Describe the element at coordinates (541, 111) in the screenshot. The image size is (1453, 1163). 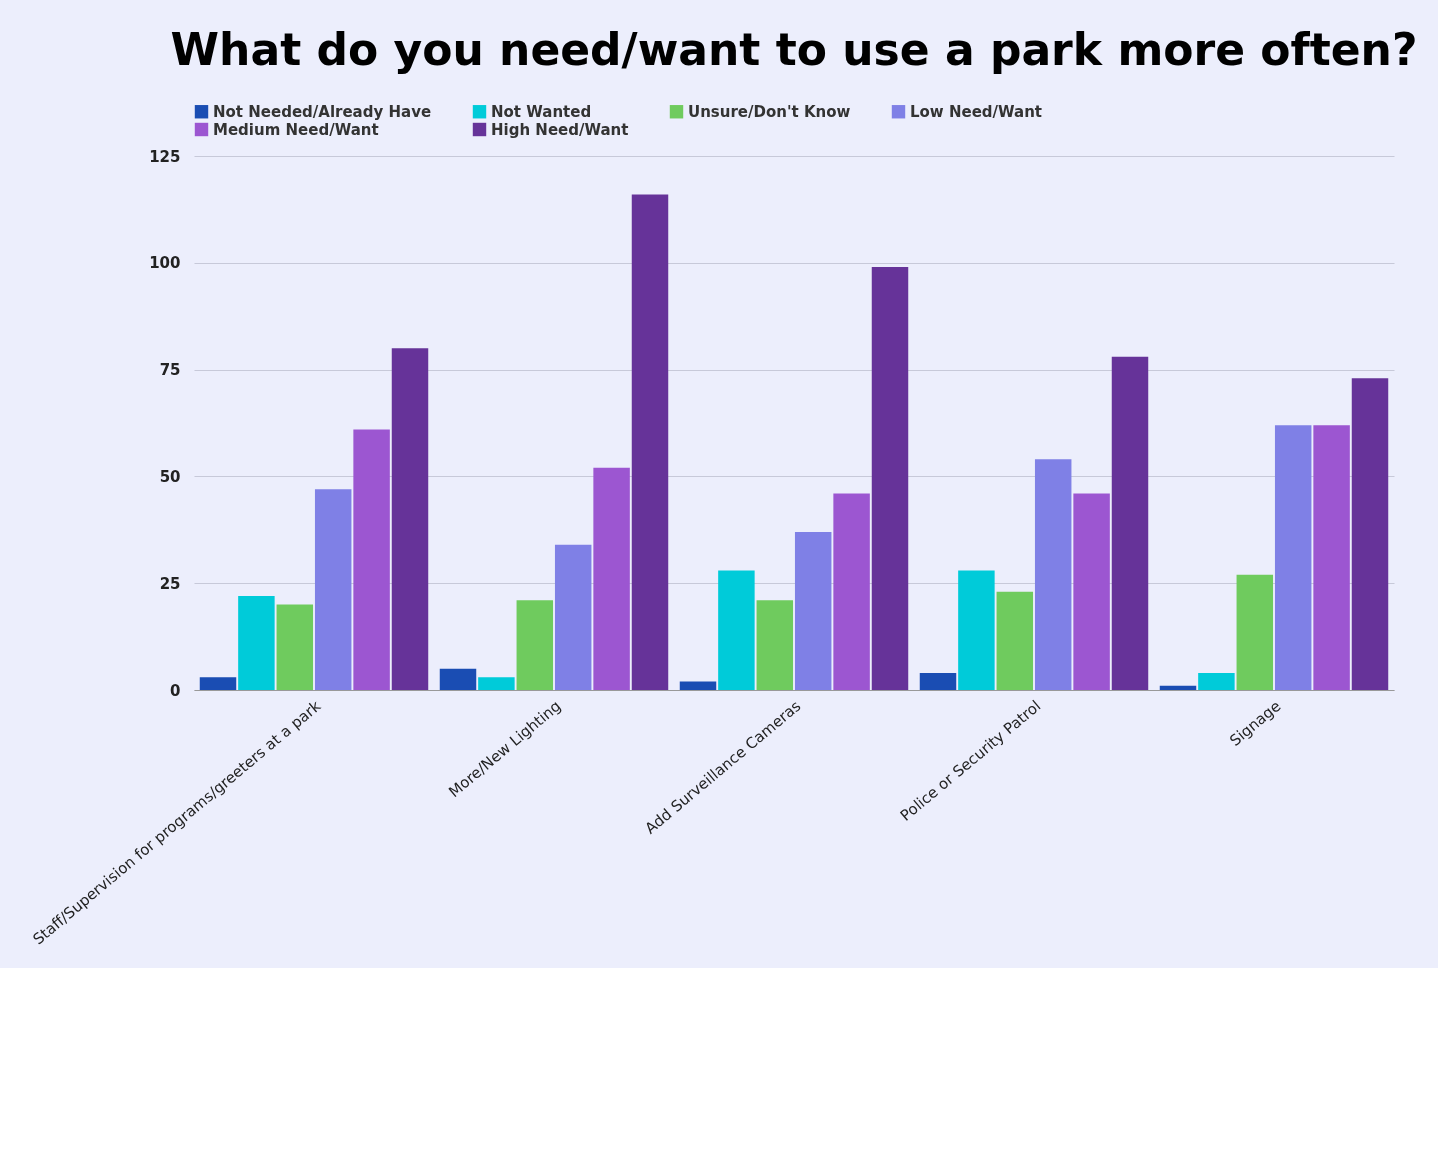
I see `legend-label: Not Wanted` at that location.